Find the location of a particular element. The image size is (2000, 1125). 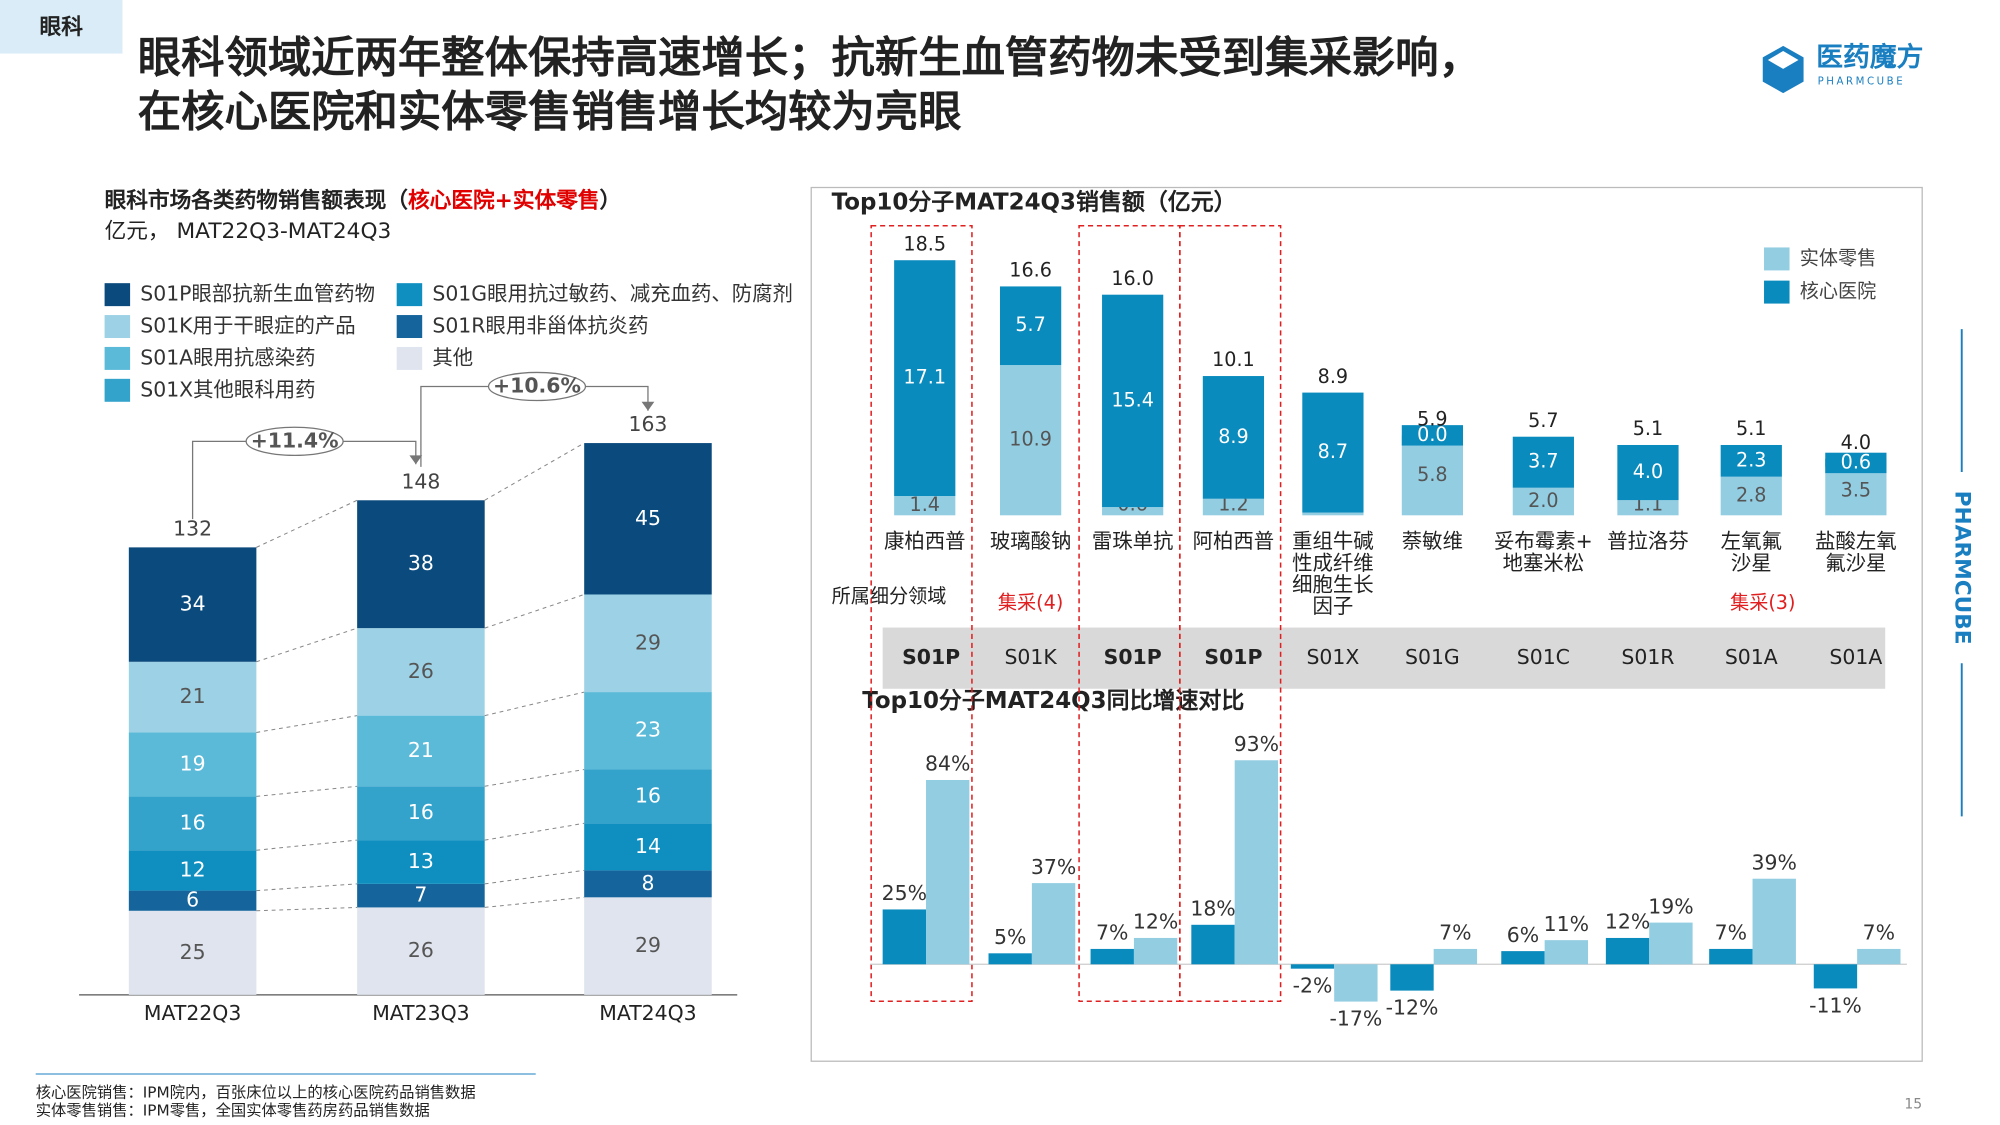

value-label: 18% is located at coordinates (1212, 908).